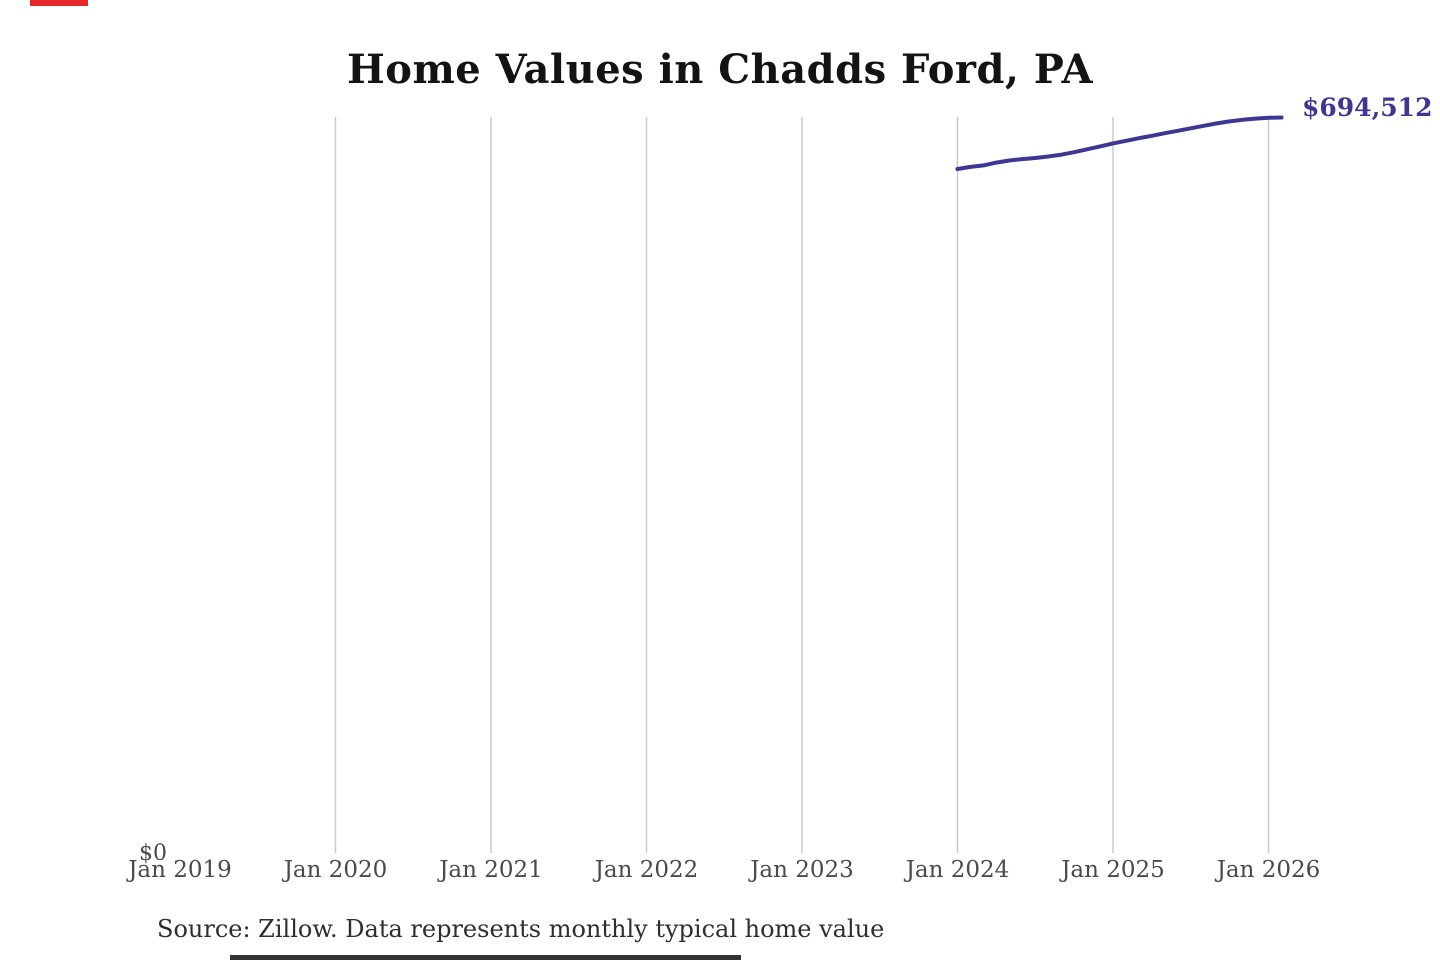 This screenshot has height=960, width=1440. What do you see at coordinates (802, 870) in the screenshot?
I see `x-axis-tick-label: Jan 2023` at bounding box center [802, 870].